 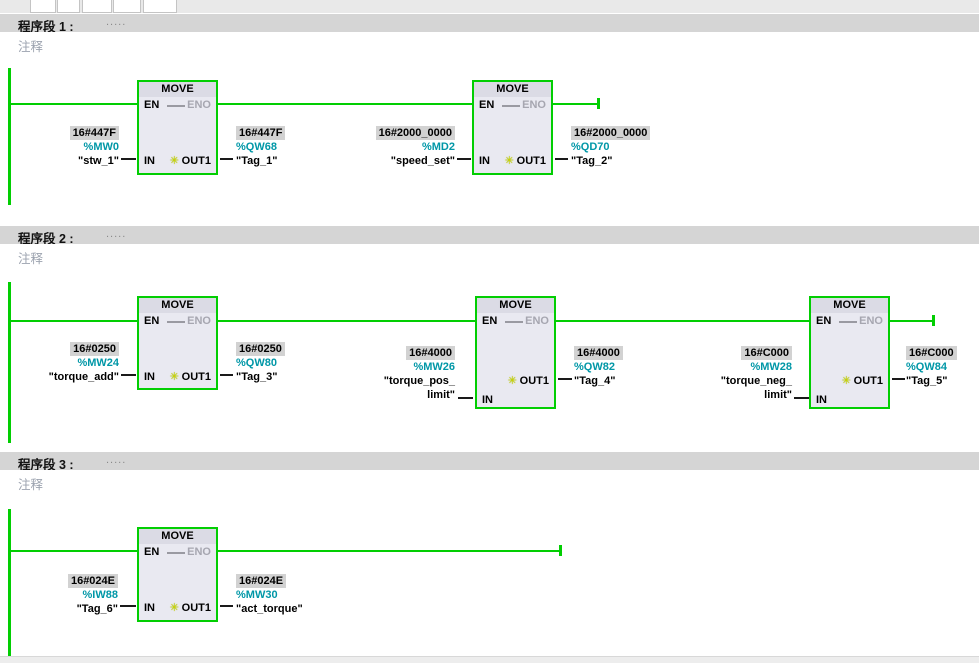 What do you see at coordinates (594, 367) in the screenshot?
I see `operand-address: %QW82` at bounding box center [594, 367].